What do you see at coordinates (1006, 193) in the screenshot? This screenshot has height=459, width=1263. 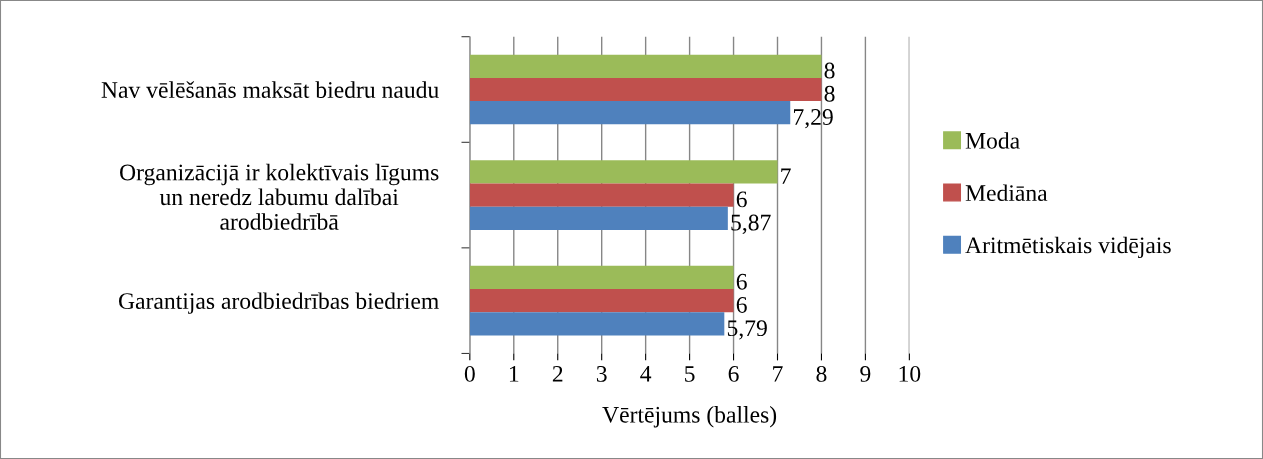 I see `legend-label: Mediāna` at bounding box center [1006, 193].